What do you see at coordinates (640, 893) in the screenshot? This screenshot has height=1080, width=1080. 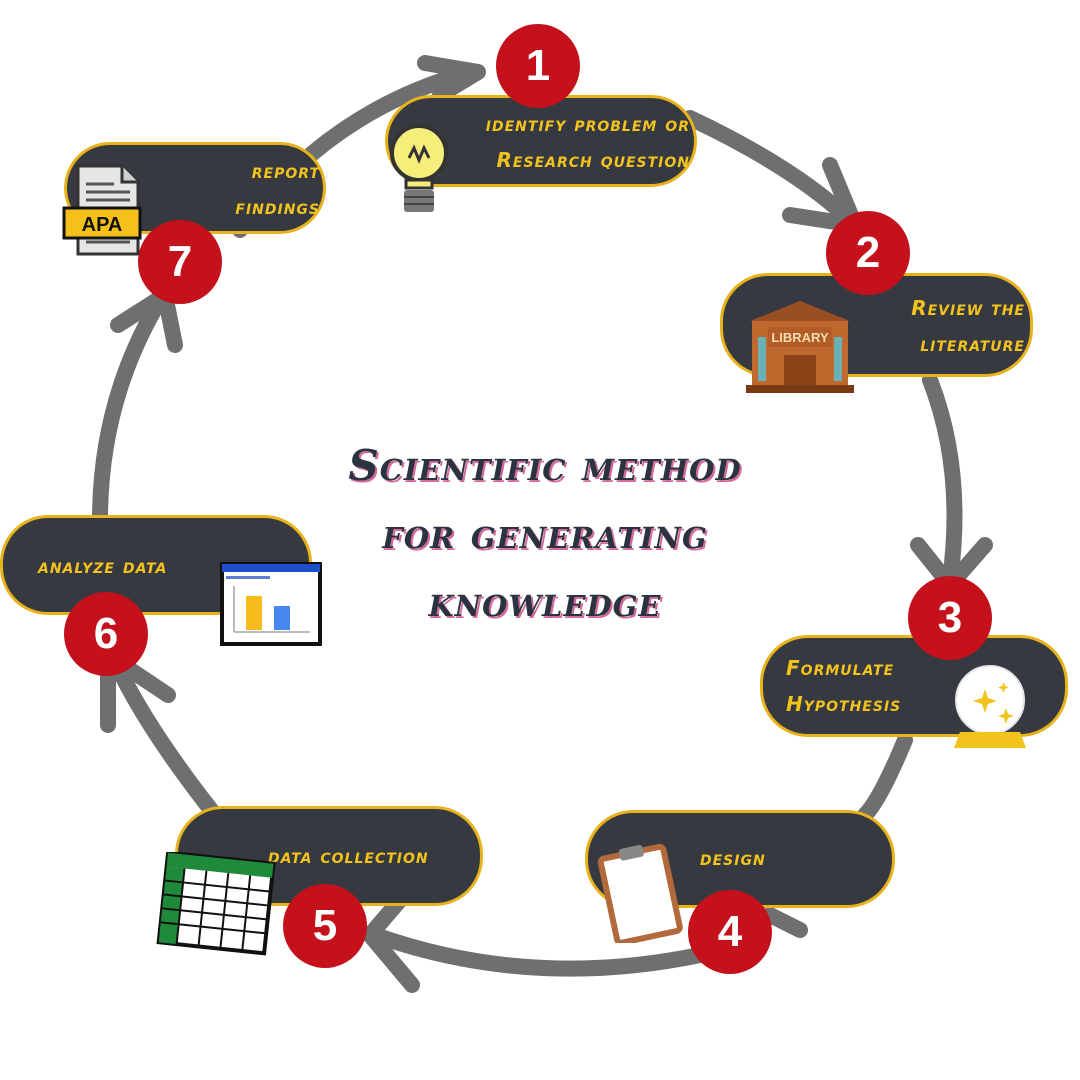 I see `clipboard-icon` at bounding box center [640, 893].